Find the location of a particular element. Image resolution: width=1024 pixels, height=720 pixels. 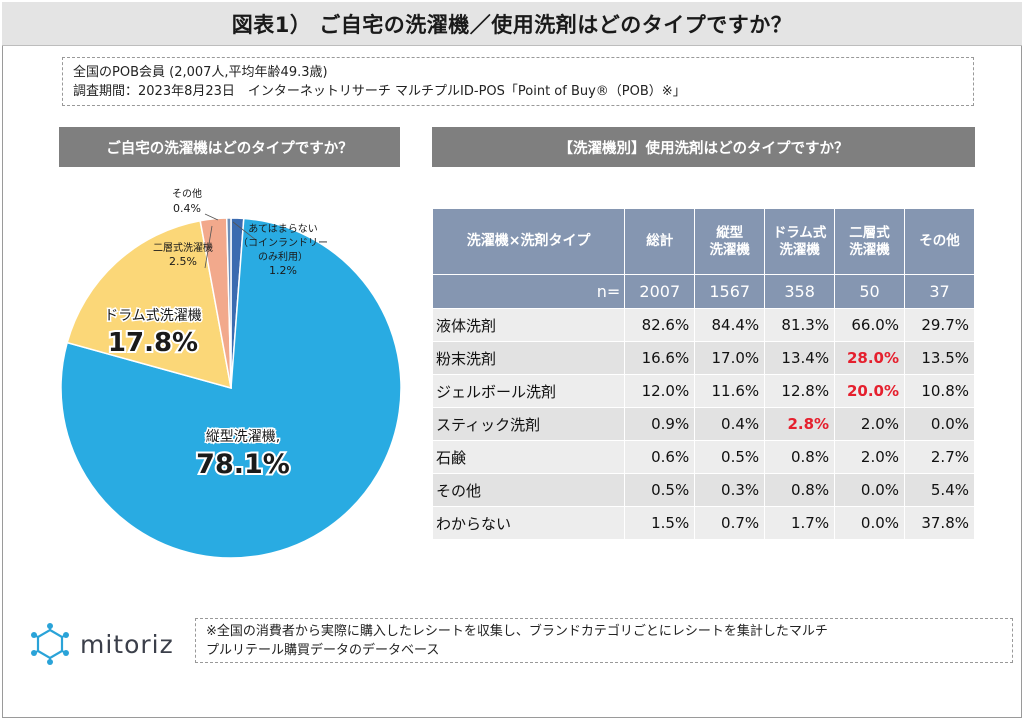

cell-tategata: 0.5% is located at coordinates (730, 457).